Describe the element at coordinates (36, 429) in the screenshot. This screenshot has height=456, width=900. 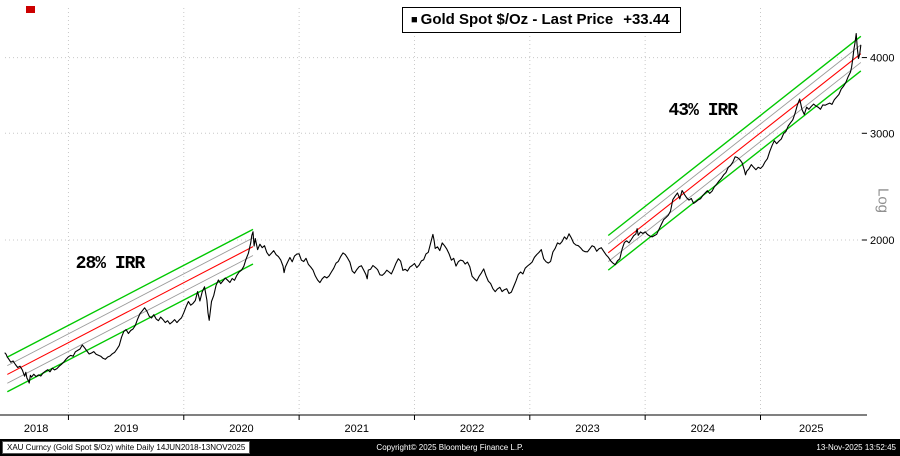
I see `x-axis-year-label: 2018` at that location.